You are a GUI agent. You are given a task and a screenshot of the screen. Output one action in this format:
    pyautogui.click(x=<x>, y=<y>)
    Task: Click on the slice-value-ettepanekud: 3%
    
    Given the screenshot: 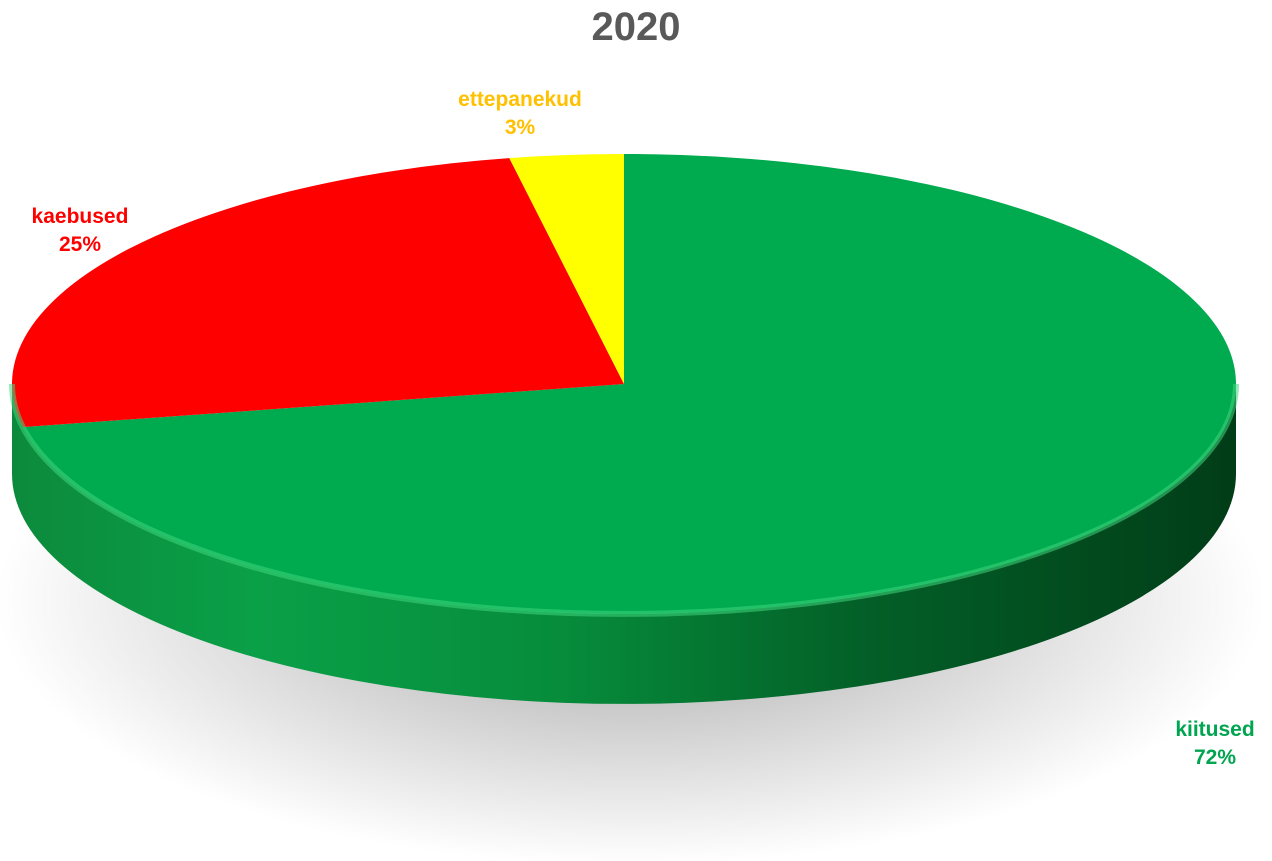 What is the action you would take?
    pyautogui.click(x=520, y=127)
    